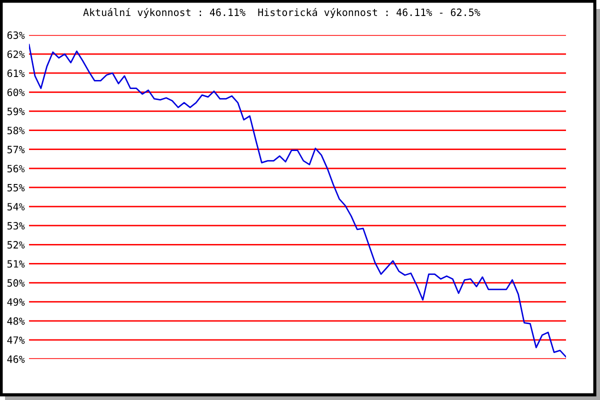 Image resolution: width=600 pixels, height=400 pixels. What do you see at coordinates (16, 321) in the screenshot?
I see `y-tick-label: 48%` at bounding box center [16, 321].